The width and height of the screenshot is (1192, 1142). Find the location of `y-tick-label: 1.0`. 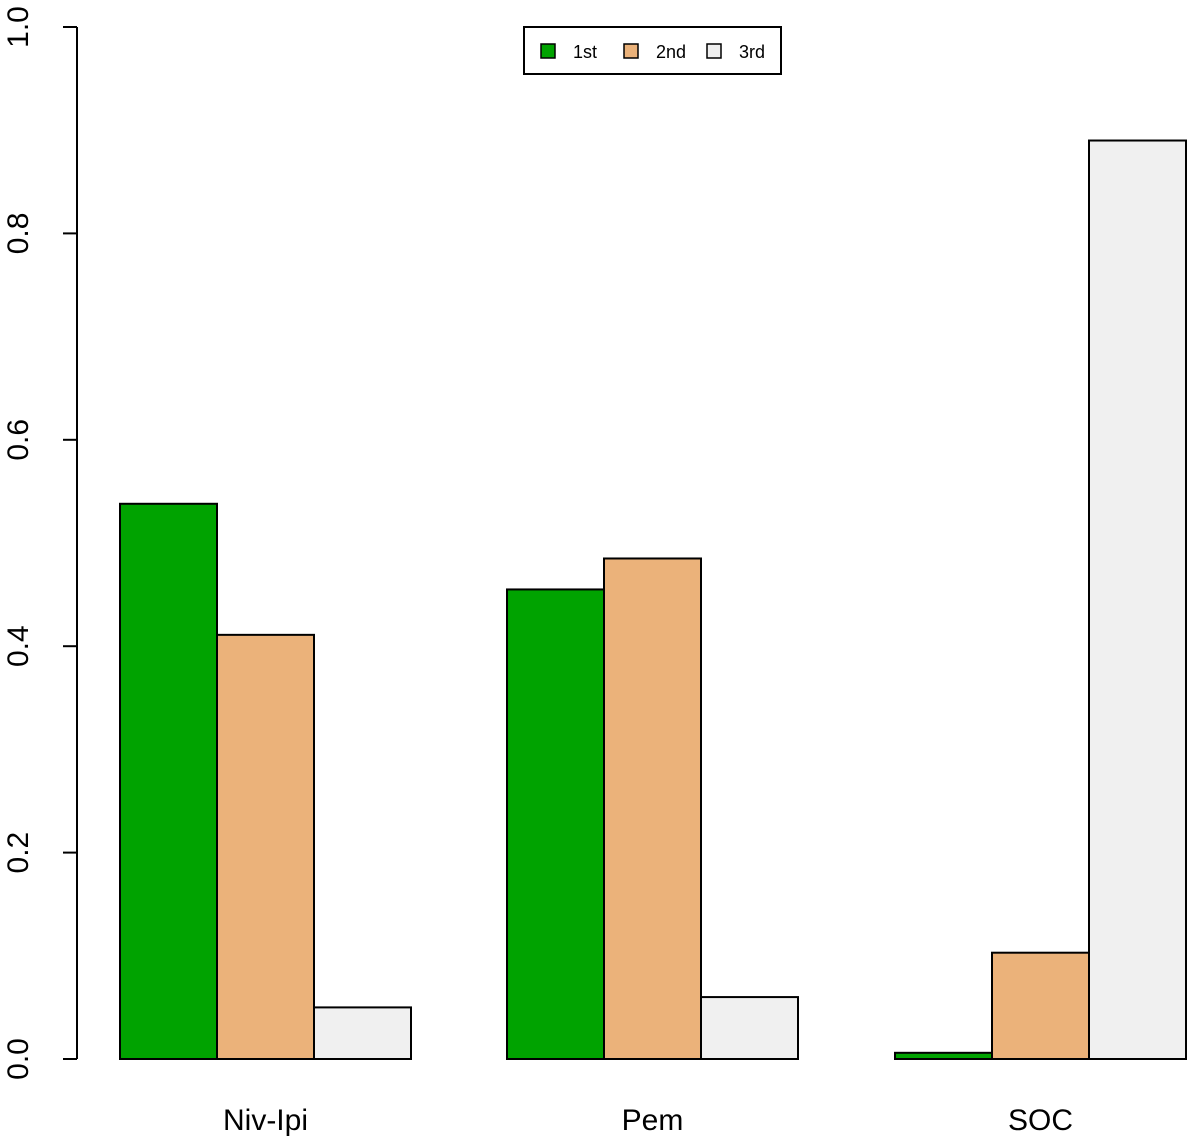

y-tick-label: 1.0 is located at coordinates (18, 27).